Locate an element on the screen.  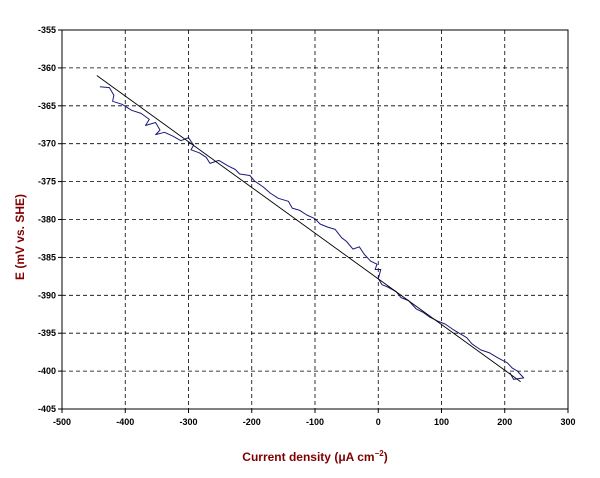
x-tick-label: -500 is located at coordinates (62, 422).